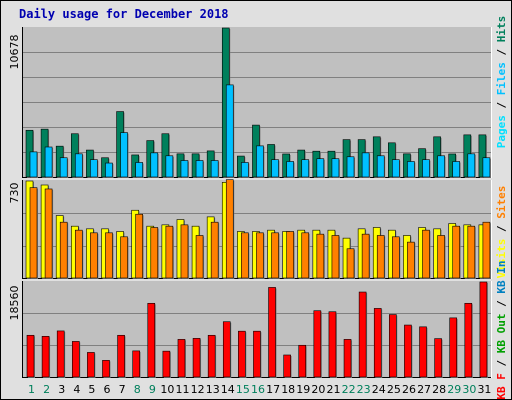 The width and height of the screenshot is (512, 400). What do you see at coordinates (318, 389) in the screenshot?
I see `day-tick-20: 20` at bounding box center [318, 389].